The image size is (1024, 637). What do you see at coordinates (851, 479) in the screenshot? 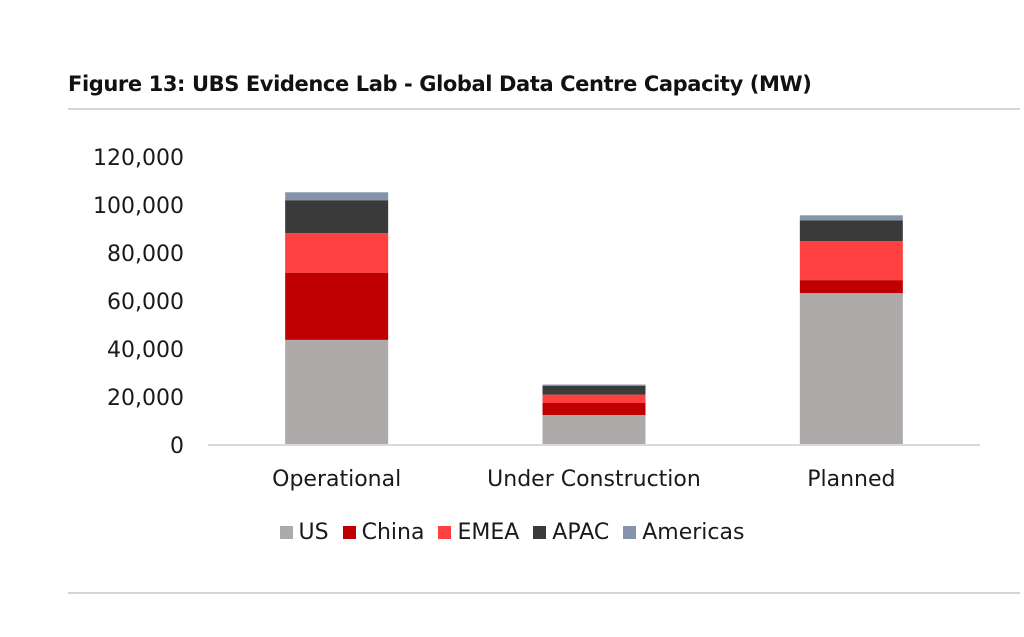
I see `x-tick-label: Planned` at bounding box center [851, 479].